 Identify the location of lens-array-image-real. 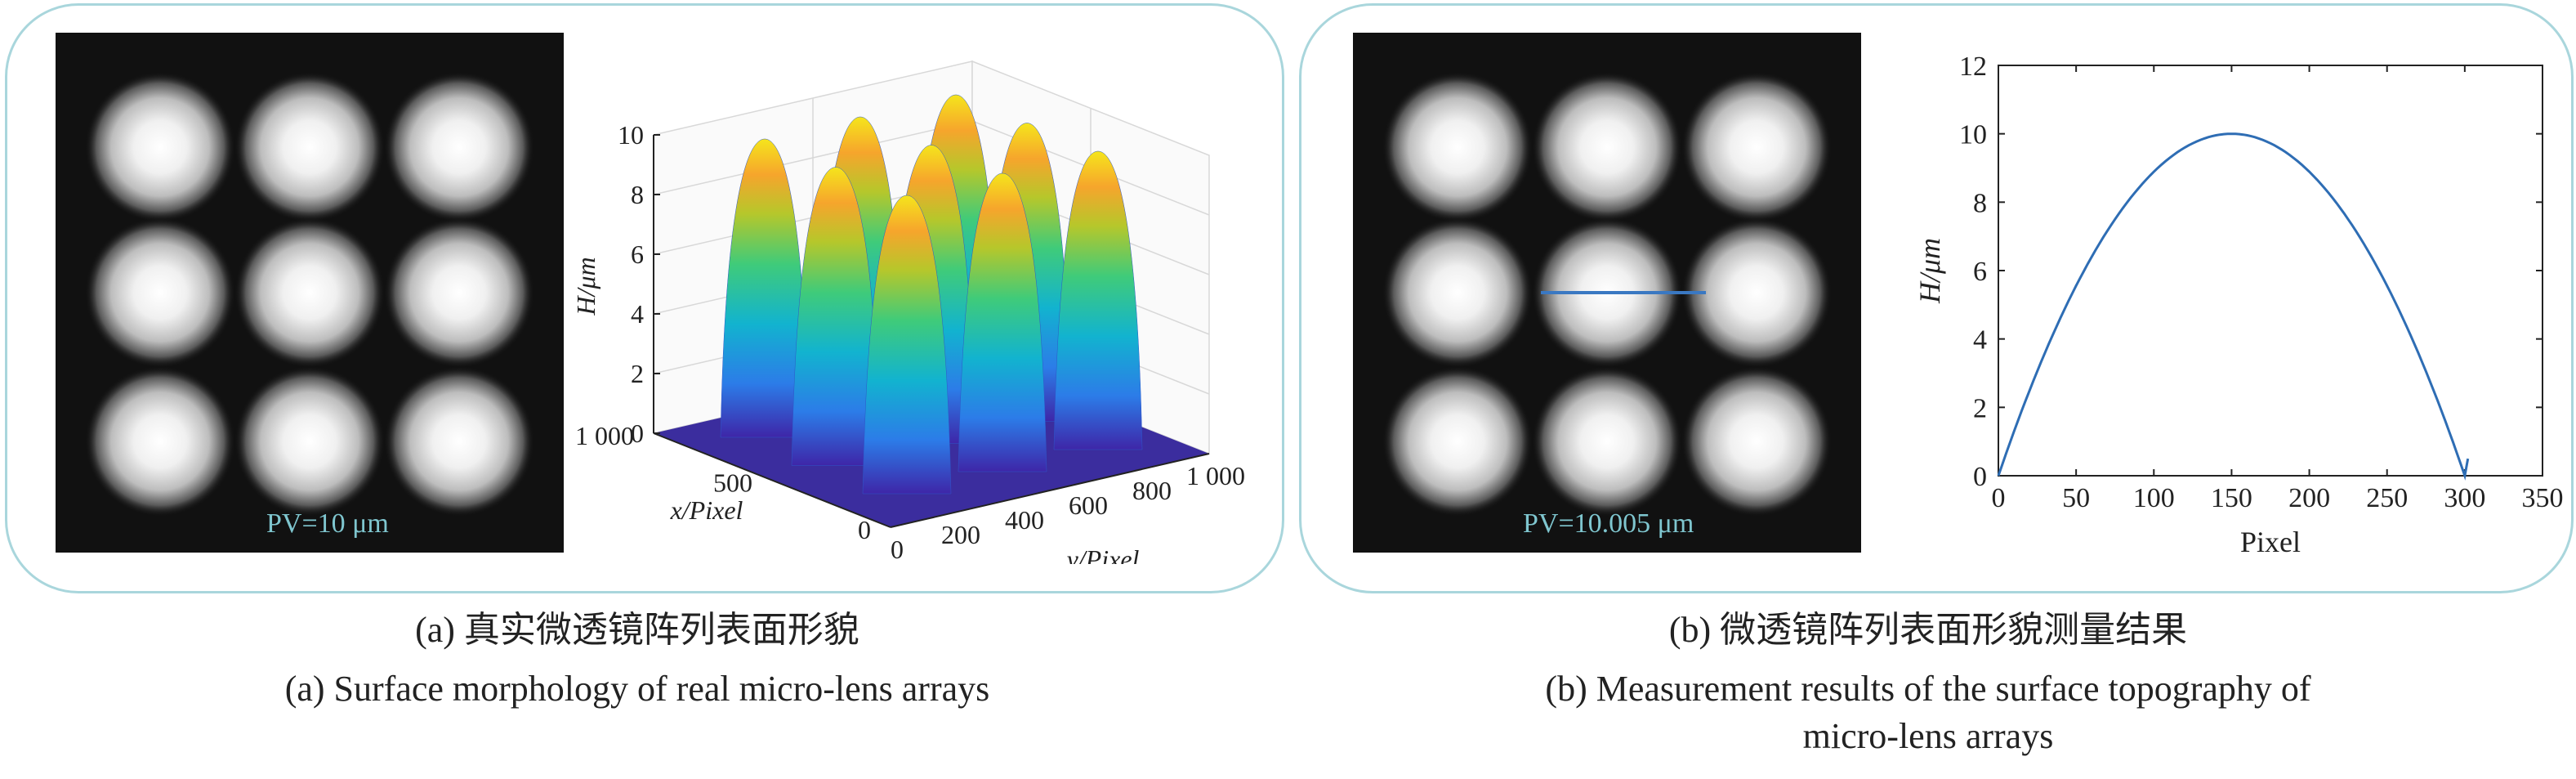
(310, 293).